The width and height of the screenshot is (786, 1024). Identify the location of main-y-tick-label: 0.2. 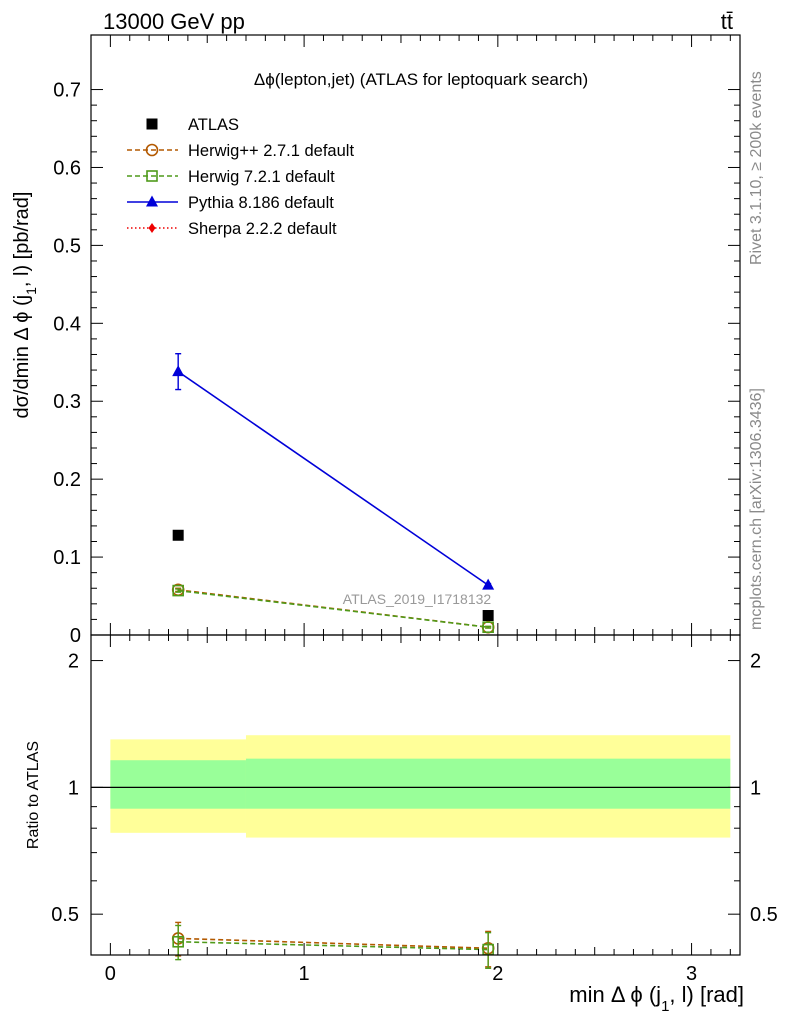
(67, 480).